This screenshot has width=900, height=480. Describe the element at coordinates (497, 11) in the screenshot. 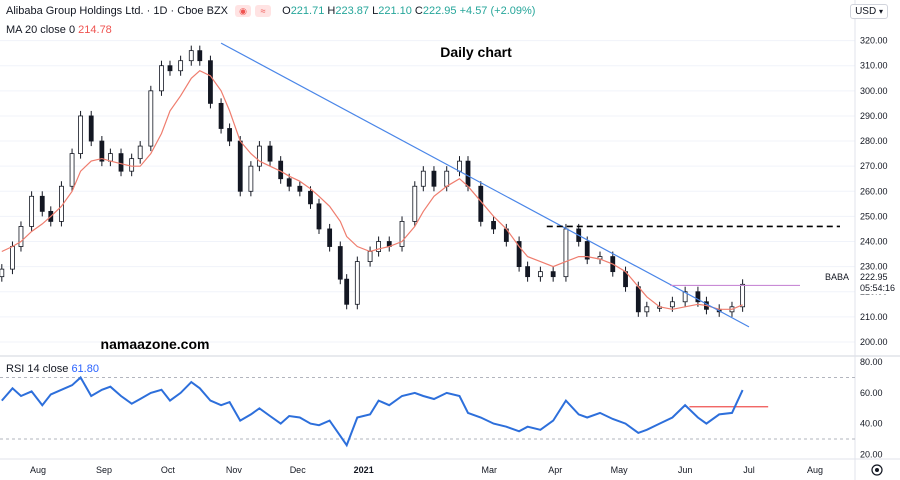

I see `change-value: +4.57 (+2.09%)` at that location.